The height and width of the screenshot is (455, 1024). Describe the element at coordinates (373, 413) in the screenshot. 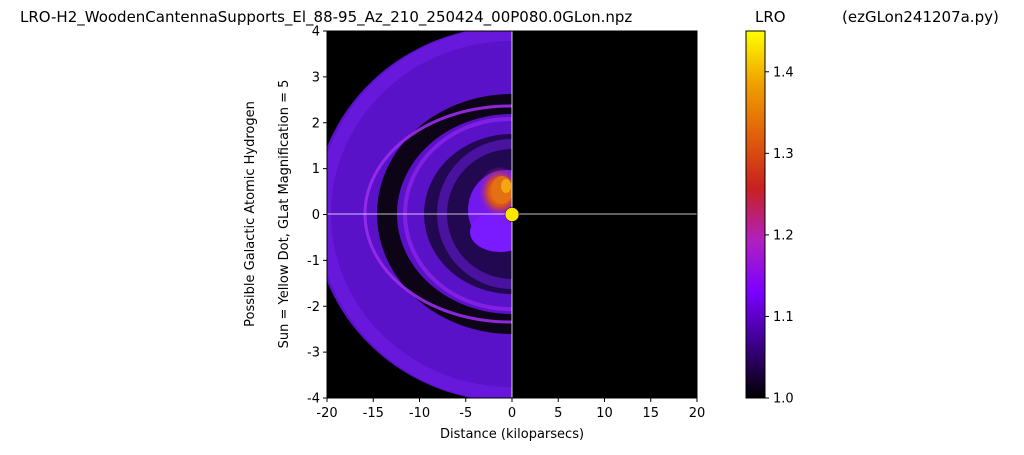

I see `x-tick-label: -15` at that location.